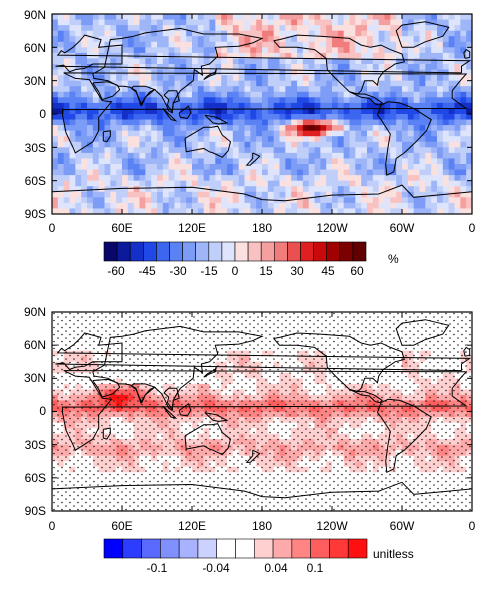  What do you see at coordinates (262, 228) in the screenshot?
I see `x-tick-label: 180` at bounding box center [262, 228].